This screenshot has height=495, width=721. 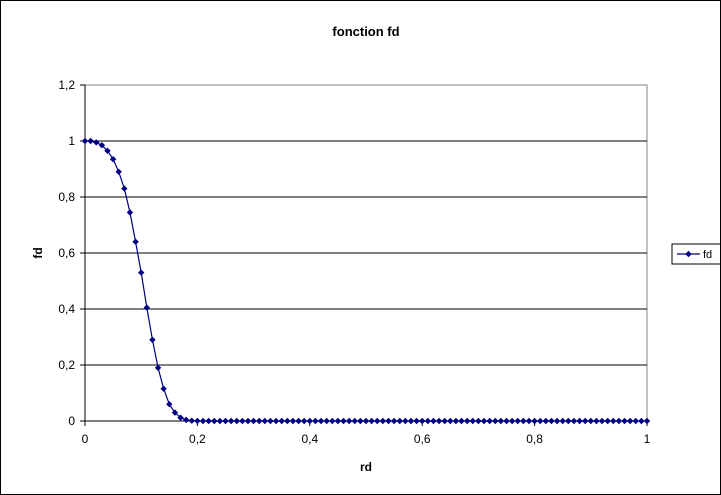 I want to click on x-tick-label: 0,8, so click(x=534, y=439).